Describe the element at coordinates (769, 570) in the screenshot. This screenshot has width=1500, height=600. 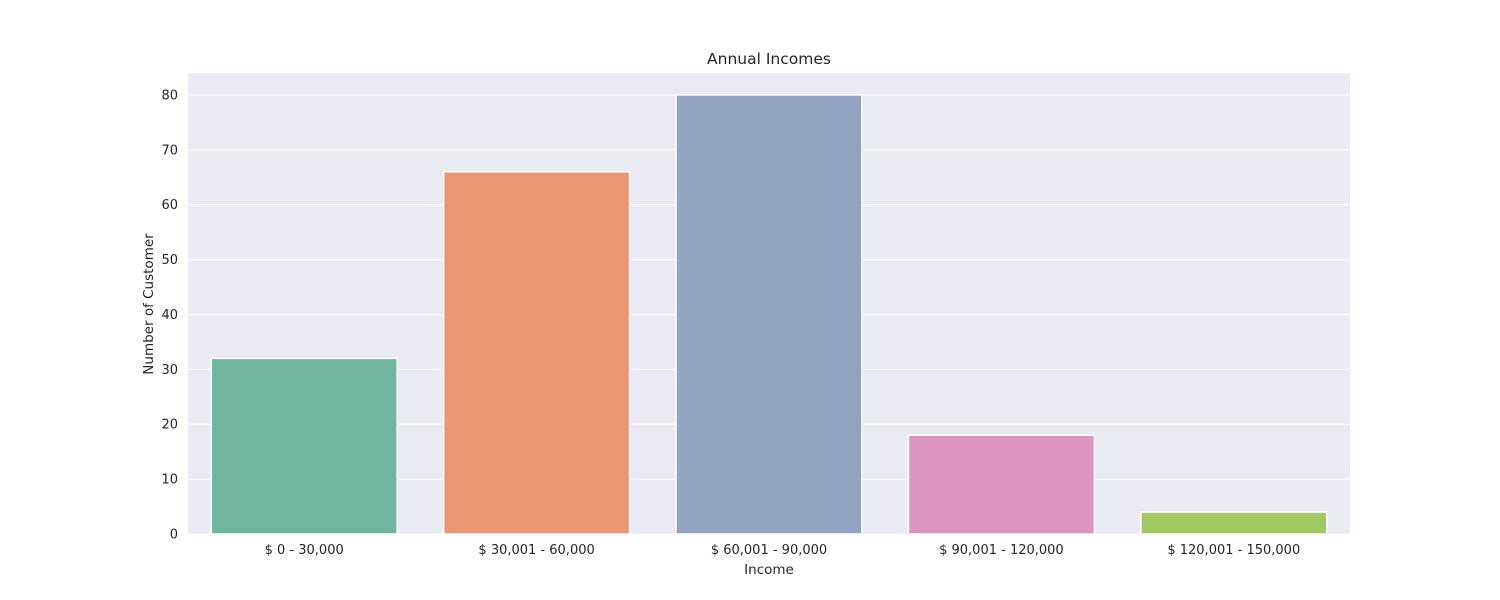
I see `x-axis-label: Income` at that location.